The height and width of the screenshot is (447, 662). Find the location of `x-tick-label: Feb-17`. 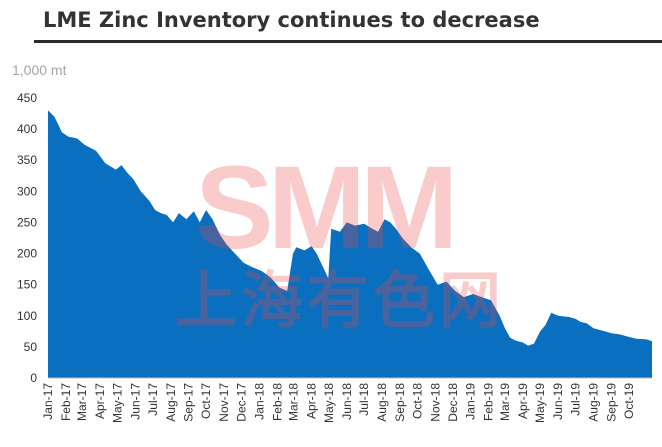

x-tick-label: Feb-17 is located at coordinates (66, 402).